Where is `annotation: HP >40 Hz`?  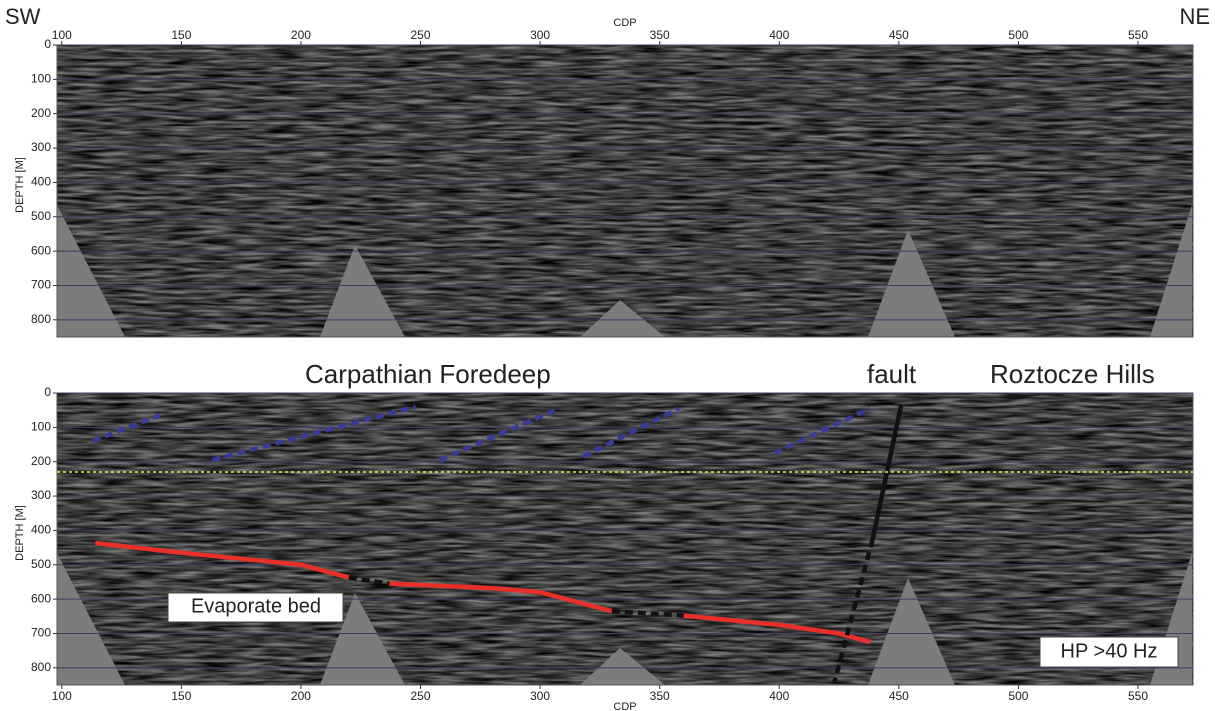
annotation: HP >40 Hz is located at coordinates (1109, 651).